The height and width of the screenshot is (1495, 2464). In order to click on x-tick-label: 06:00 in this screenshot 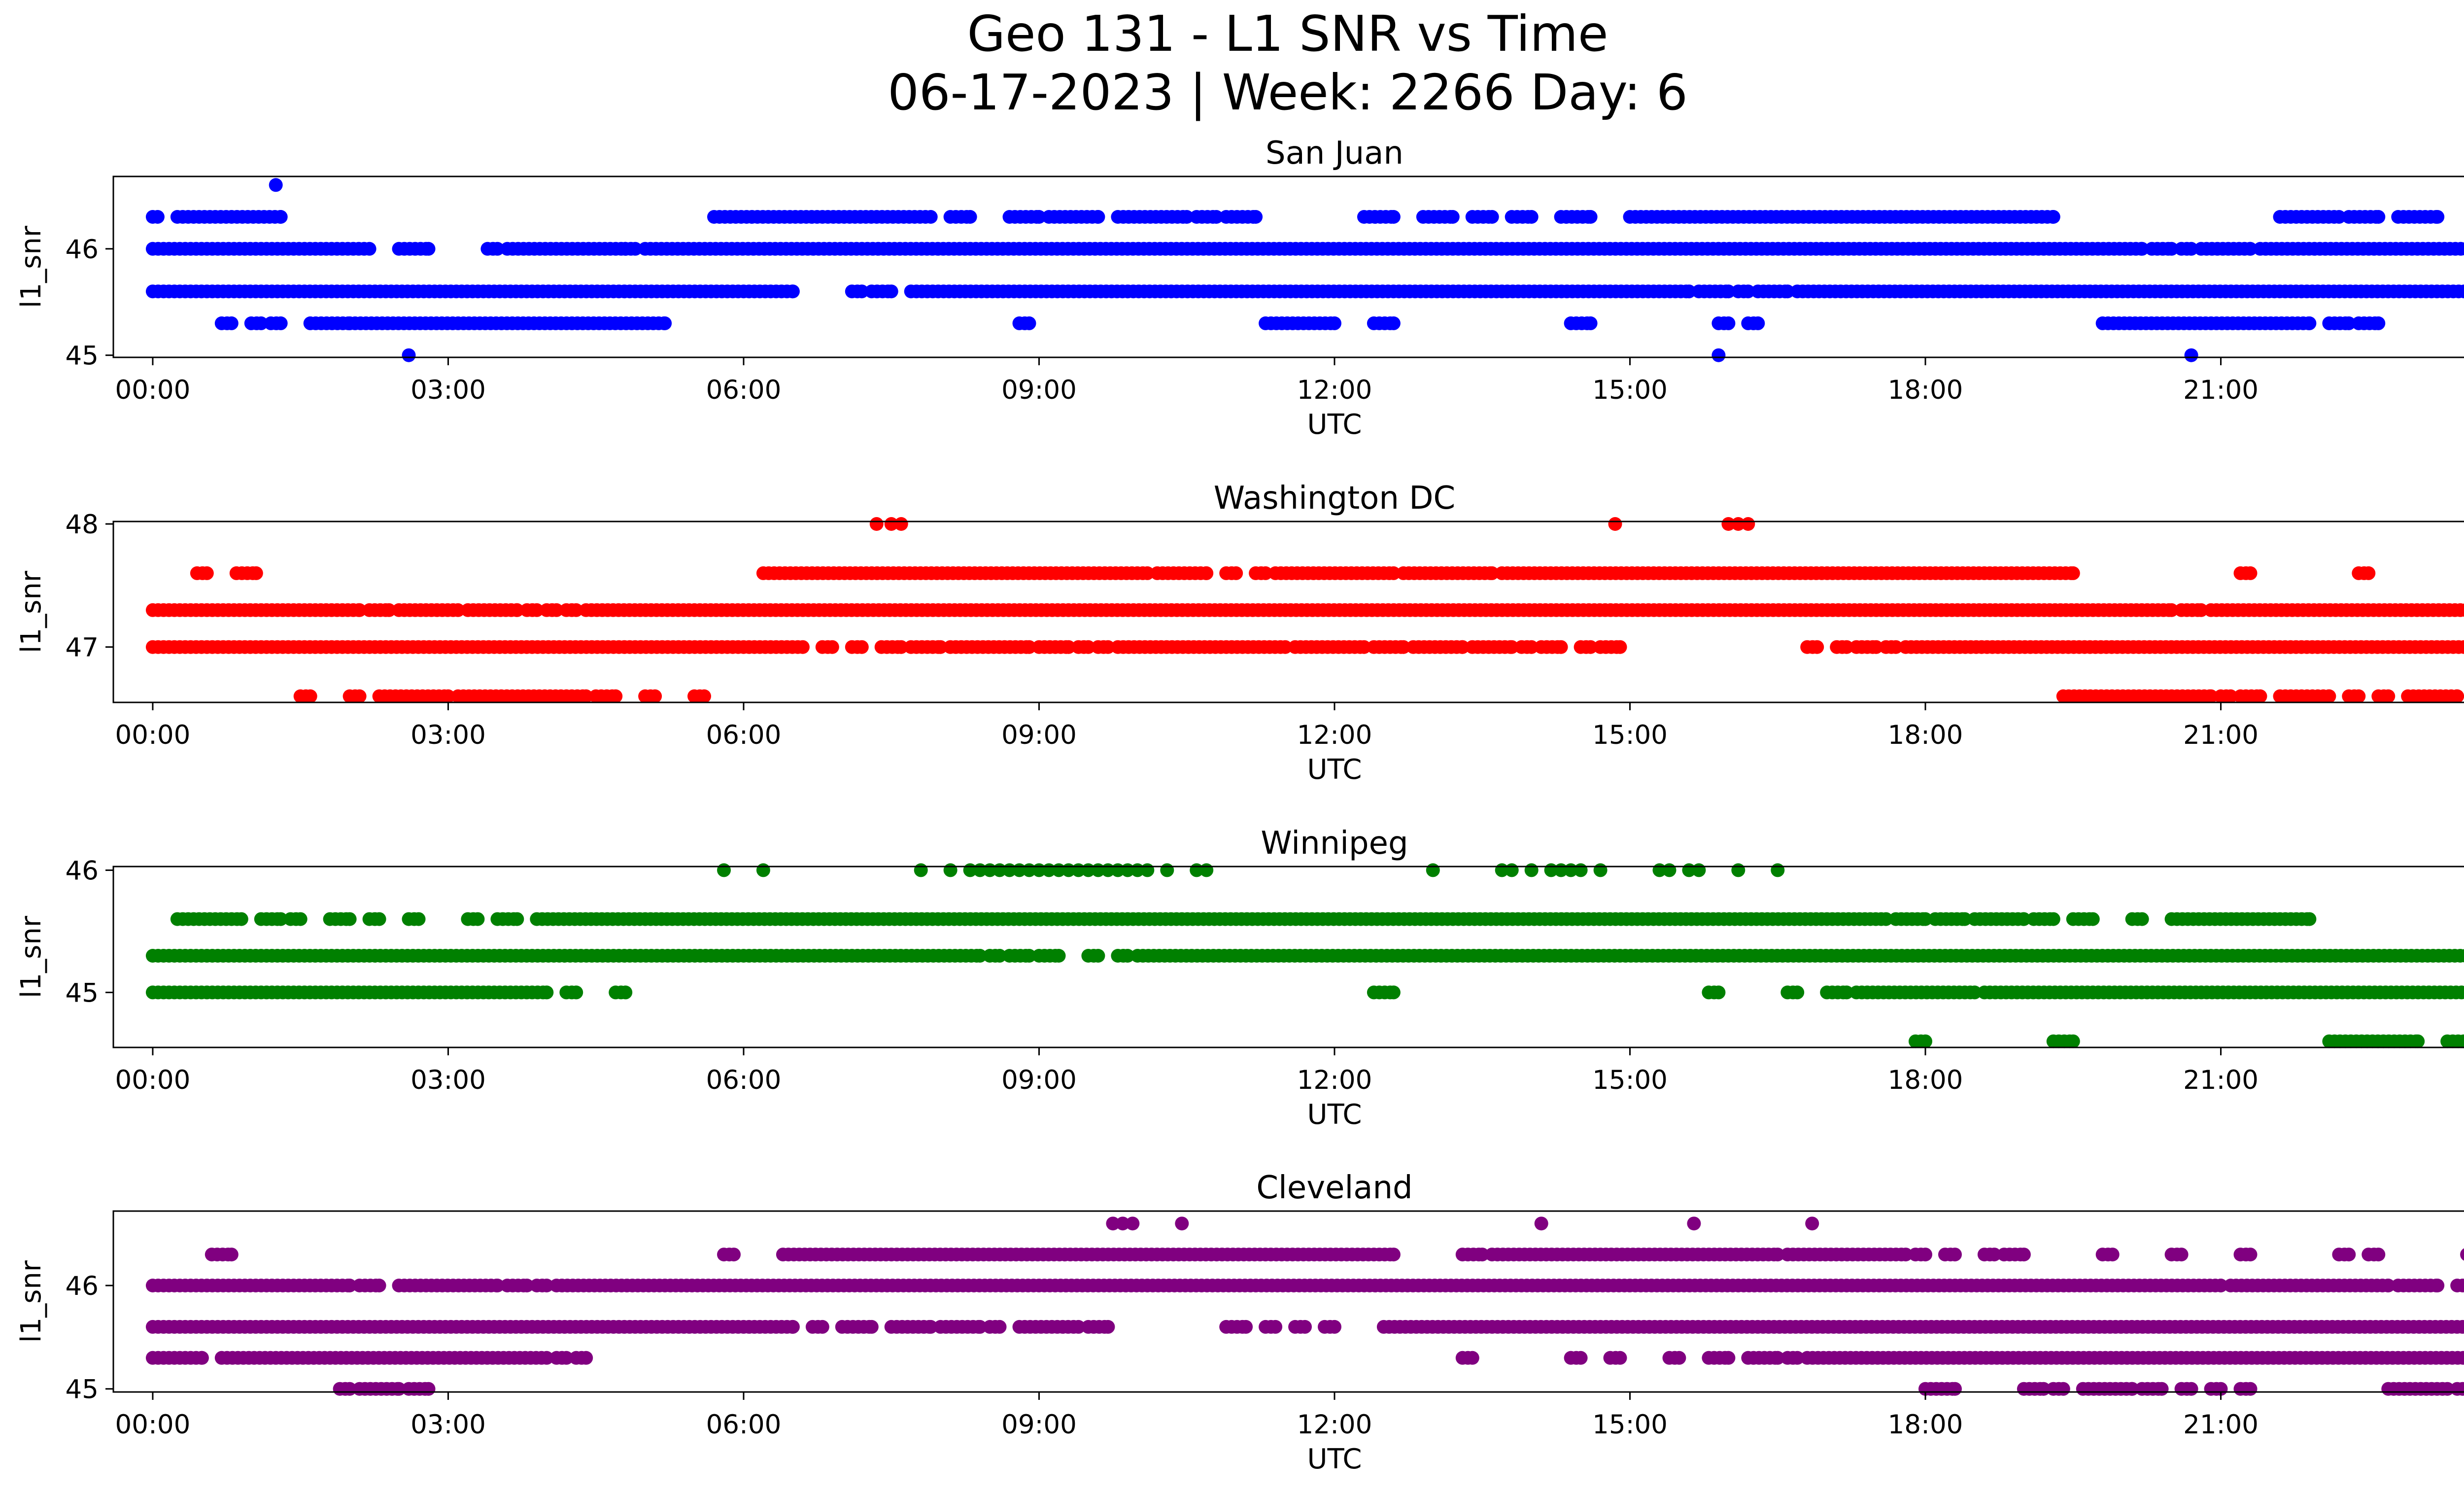, I will do `click(744, 390)`.